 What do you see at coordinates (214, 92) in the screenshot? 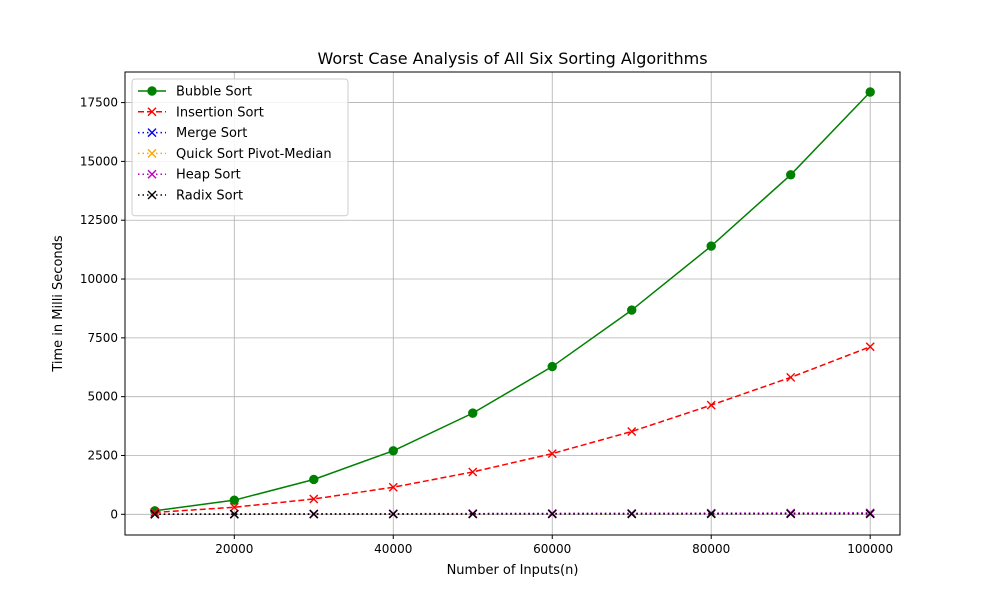
I see `legend-label: Bubble Sort` at bounding box center [214, 92].